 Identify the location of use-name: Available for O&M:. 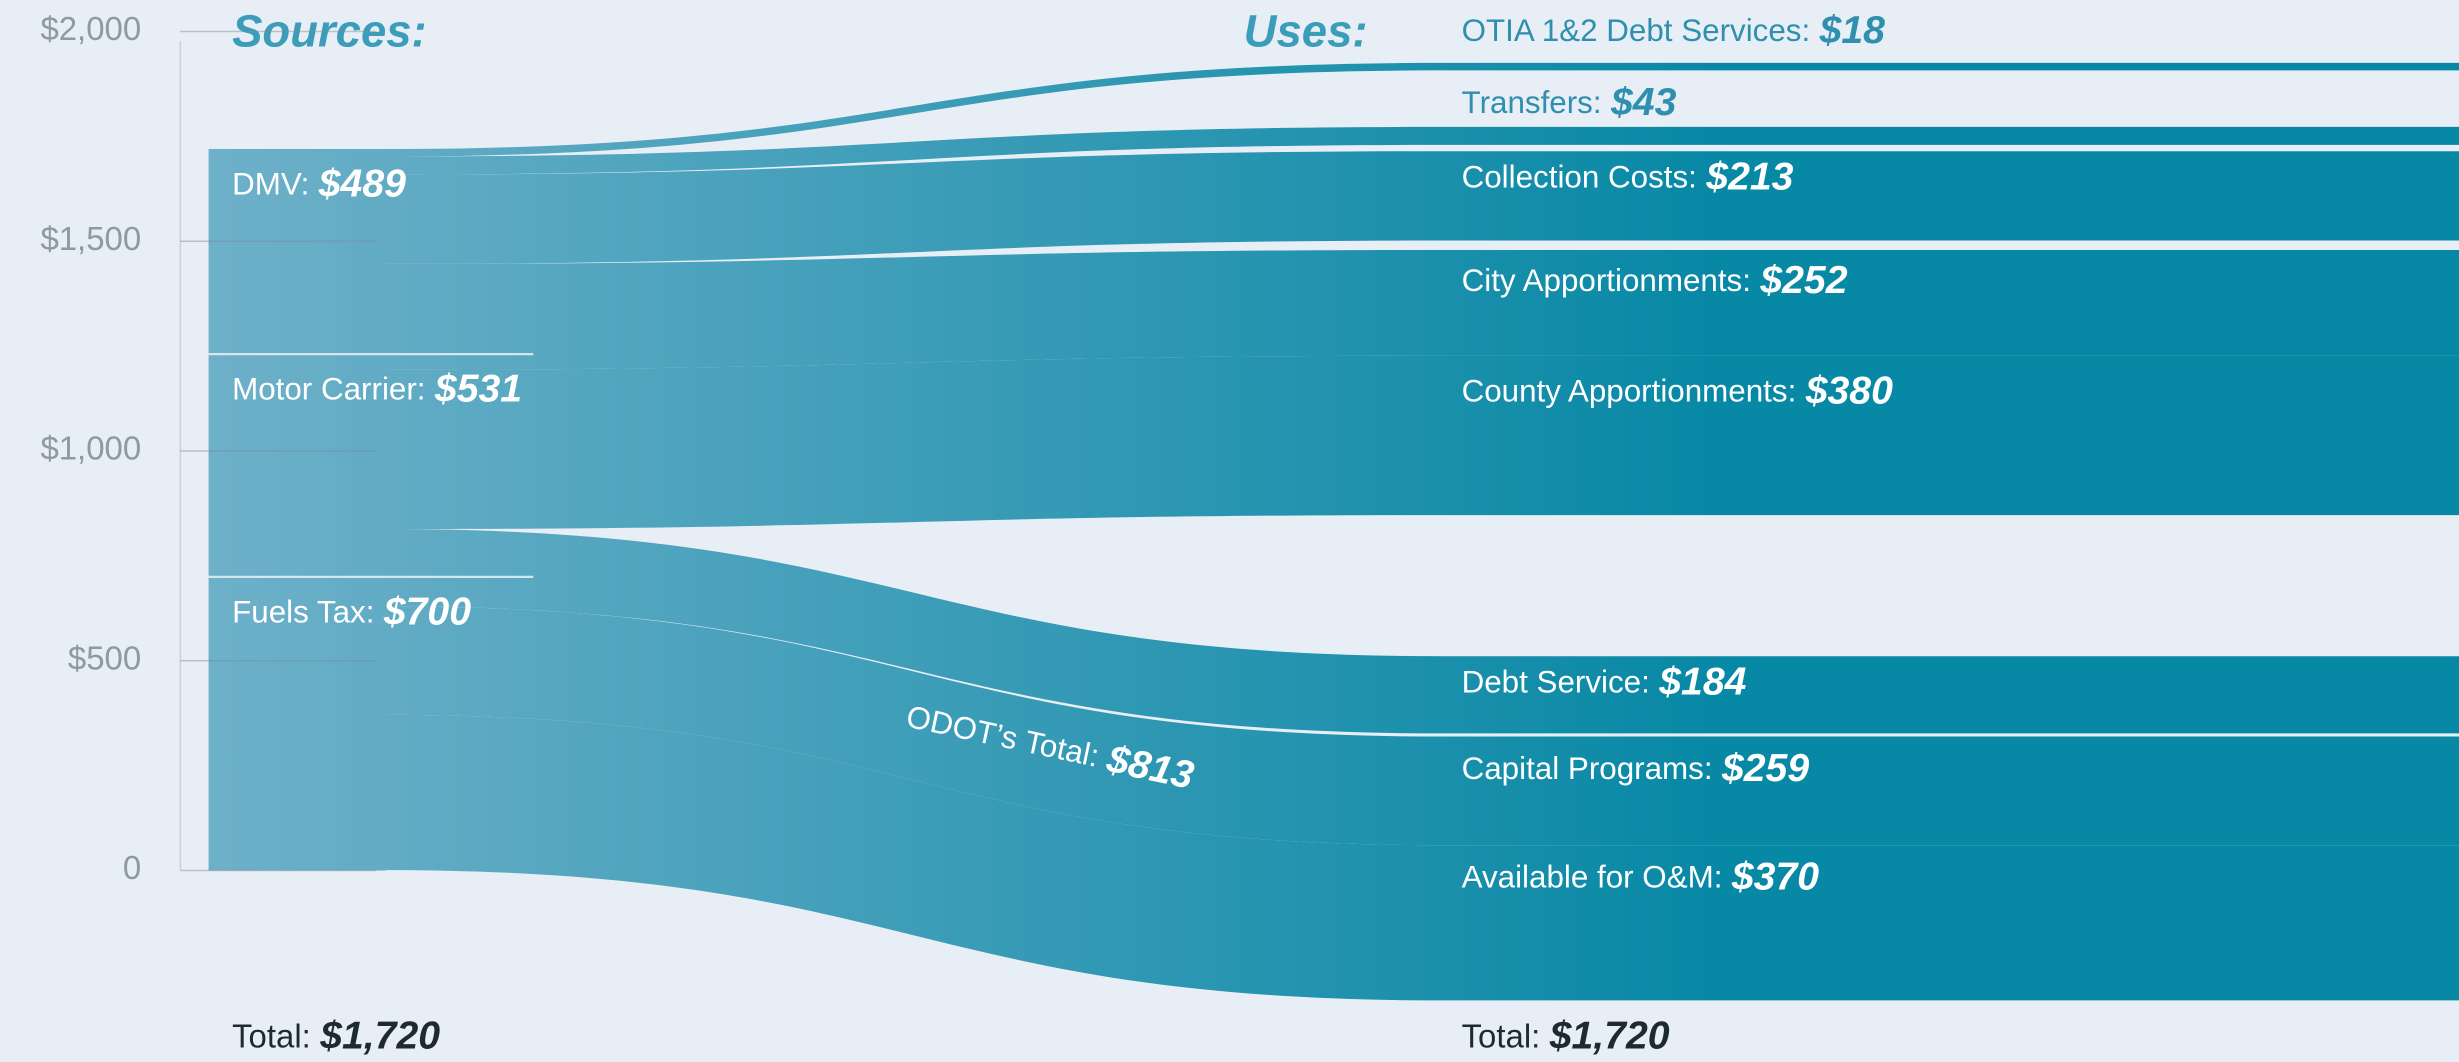
(1592, 877).